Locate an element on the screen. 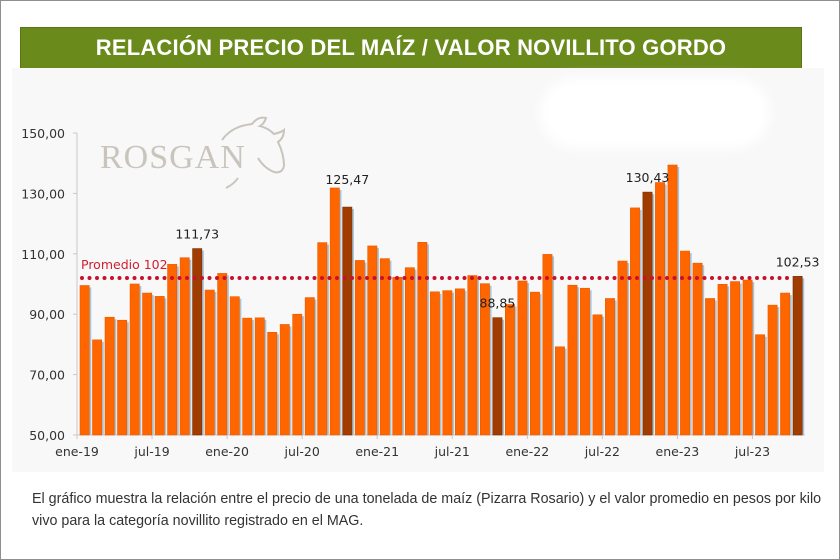 The width and height of the screenshot is (840, 560). data-label: 130,43 is located at coordinates (648, 177).